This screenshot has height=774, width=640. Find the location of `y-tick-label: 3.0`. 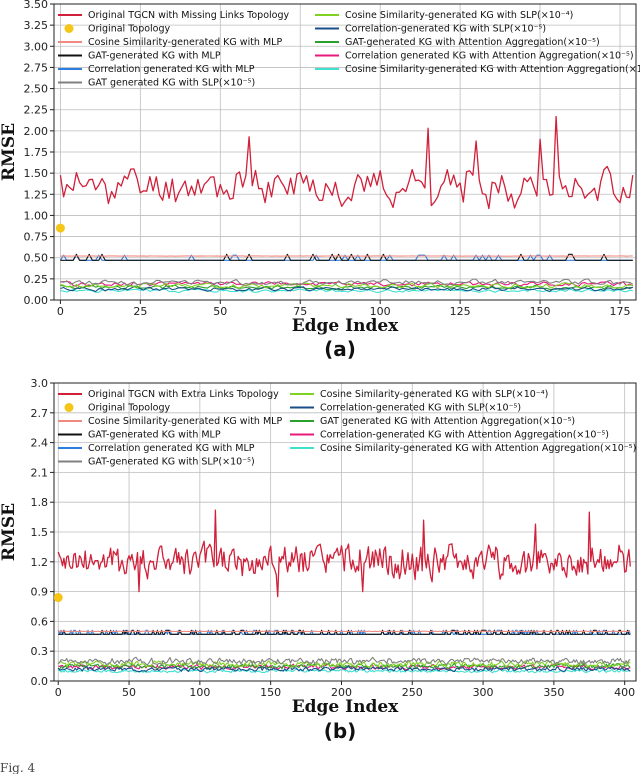

y-tick-label: 3.0 is located at coordinates (40, 383).